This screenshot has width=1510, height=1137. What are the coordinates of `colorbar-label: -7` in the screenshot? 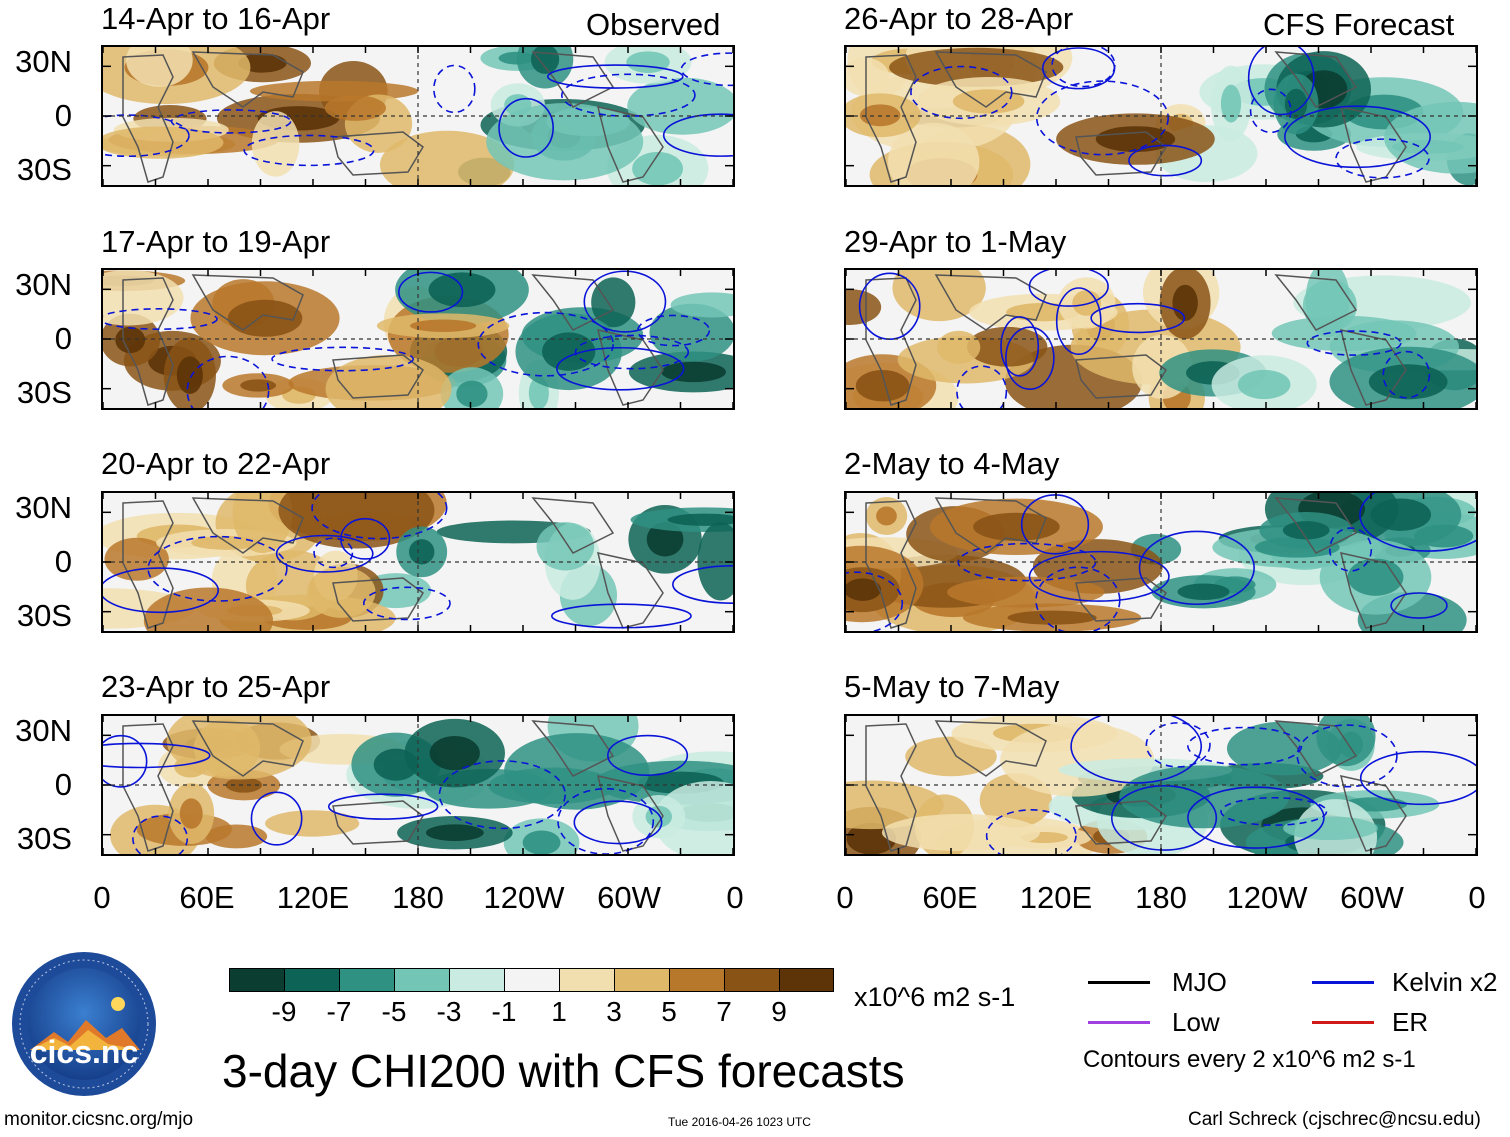 It's located at (339, 1011).